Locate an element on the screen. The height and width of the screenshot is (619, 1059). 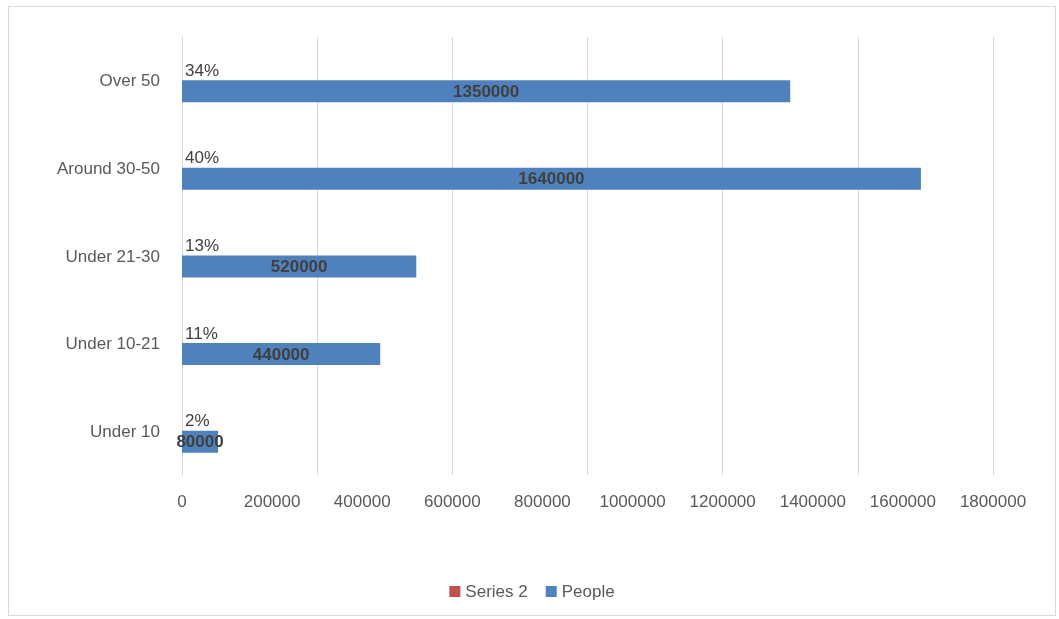
x-tick-label: 1600000 is located at coordinates (902, 501).